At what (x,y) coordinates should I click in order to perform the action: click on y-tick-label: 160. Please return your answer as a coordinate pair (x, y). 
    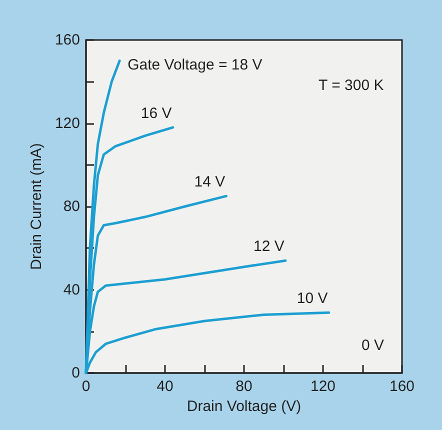
    Looking at the image, I should click on (67, 40).